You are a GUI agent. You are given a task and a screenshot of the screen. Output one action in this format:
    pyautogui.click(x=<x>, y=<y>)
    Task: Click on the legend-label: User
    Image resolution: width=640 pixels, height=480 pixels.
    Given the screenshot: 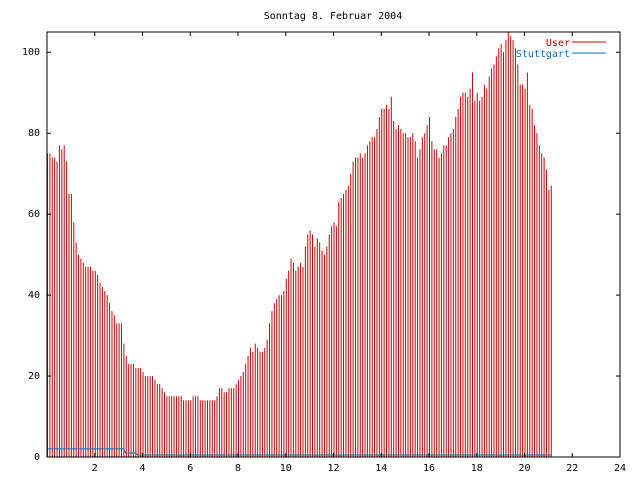 What is the action you would take?
    pyautogui.click(x=558, y=43)
    